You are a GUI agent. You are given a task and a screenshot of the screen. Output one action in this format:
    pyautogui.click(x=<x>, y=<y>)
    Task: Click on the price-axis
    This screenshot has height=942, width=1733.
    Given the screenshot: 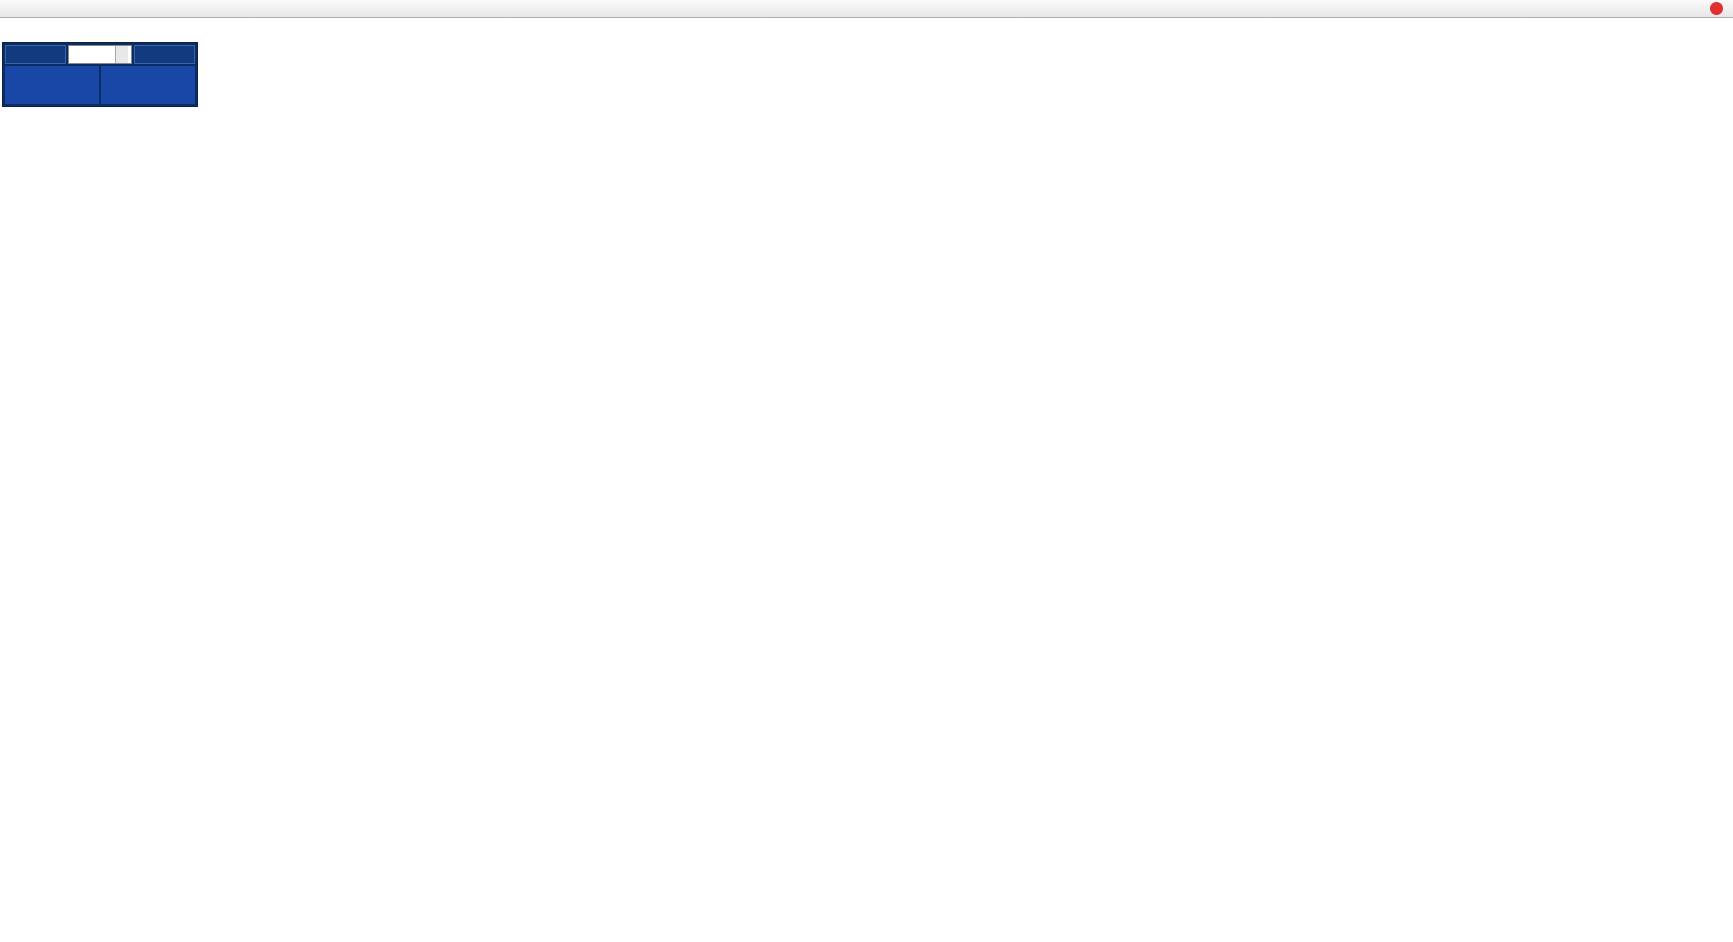 What is the action you would take?
    pyautogui.click(x=1711, y=471)
    